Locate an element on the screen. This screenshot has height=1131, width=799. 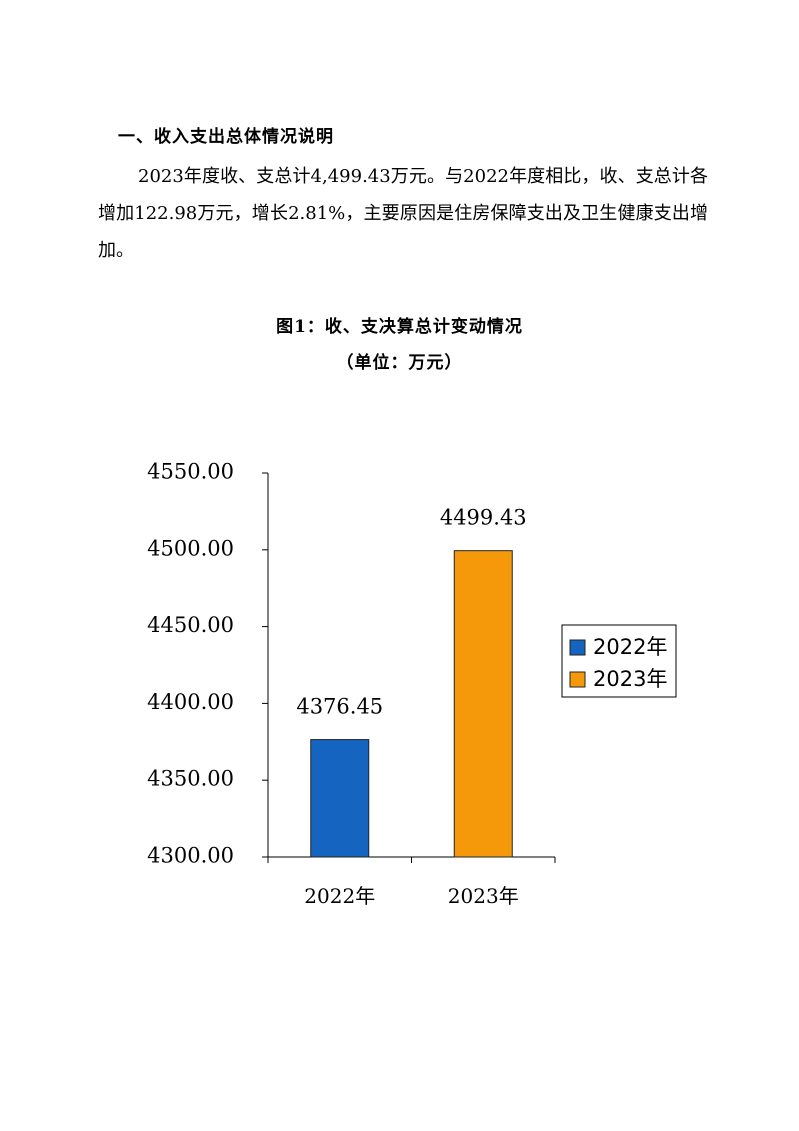
chart-subtitle: （单位：万元） is located at coordinates (399, 363).